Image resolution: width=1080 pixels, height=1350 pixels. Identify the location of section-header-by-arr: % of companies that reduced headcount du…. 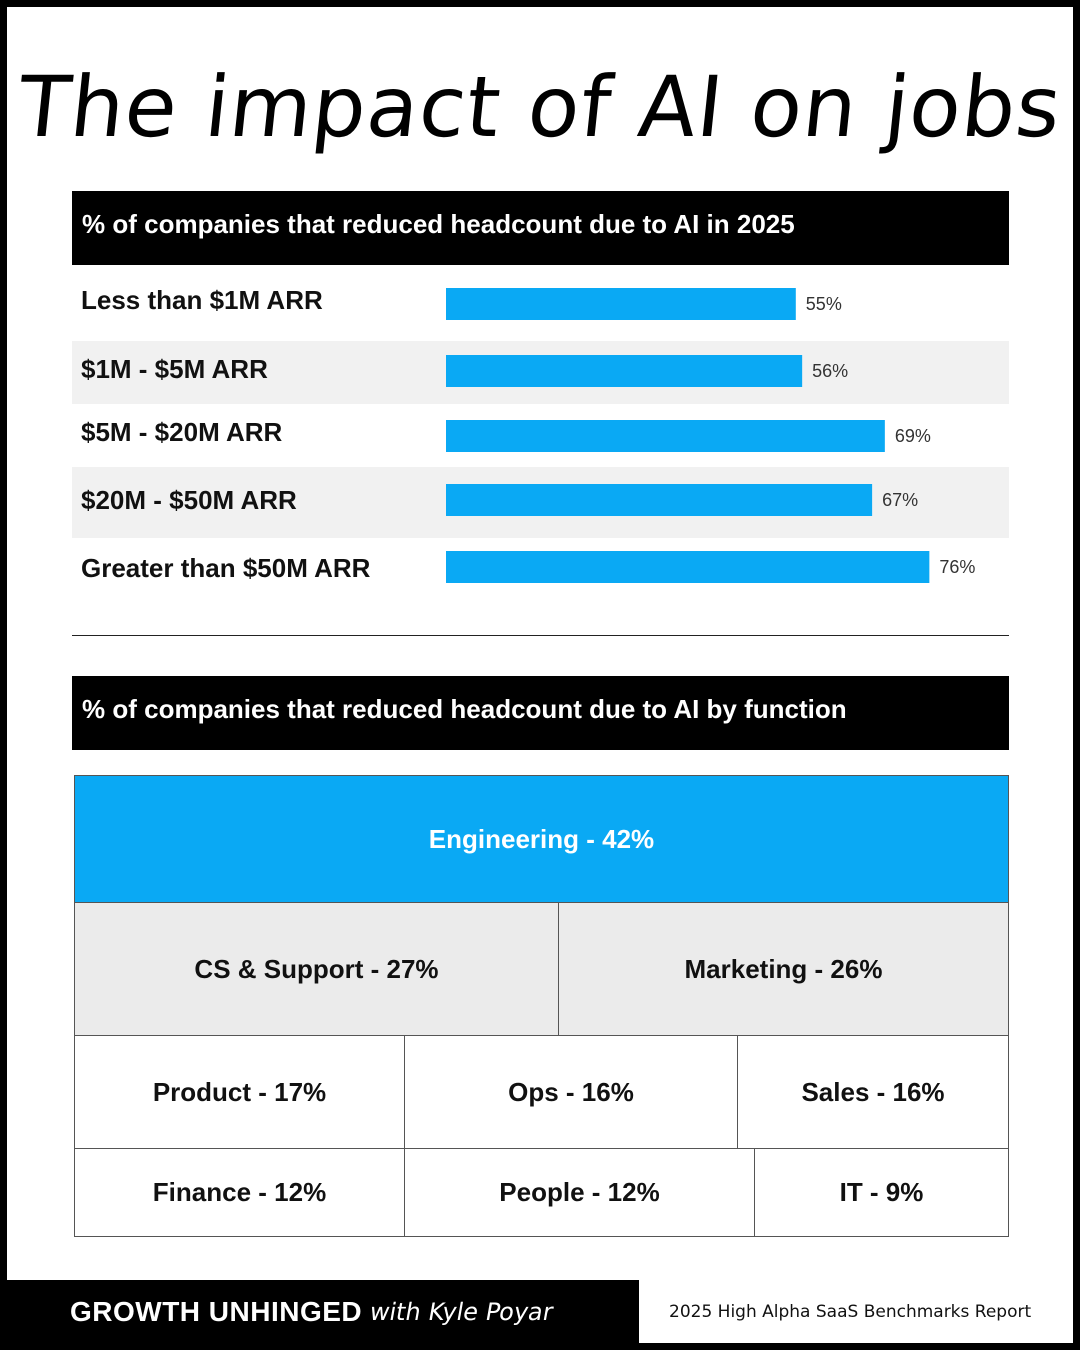
(540, 228).